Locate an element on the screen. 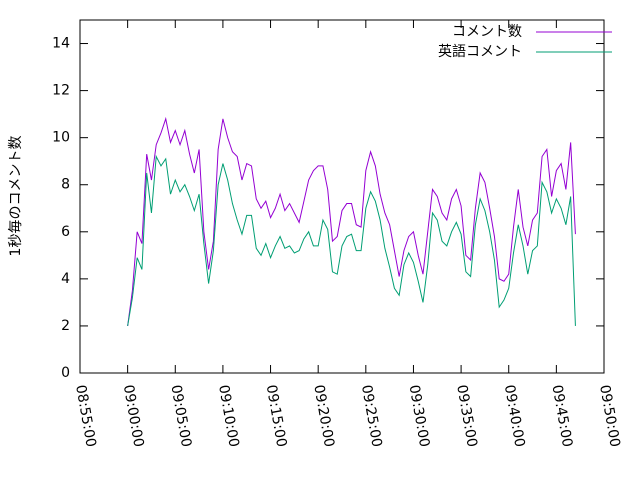 The image size is (640, 480). y-axis-label: 1秒毎のコメント数 is located at coordinates (16, 196).